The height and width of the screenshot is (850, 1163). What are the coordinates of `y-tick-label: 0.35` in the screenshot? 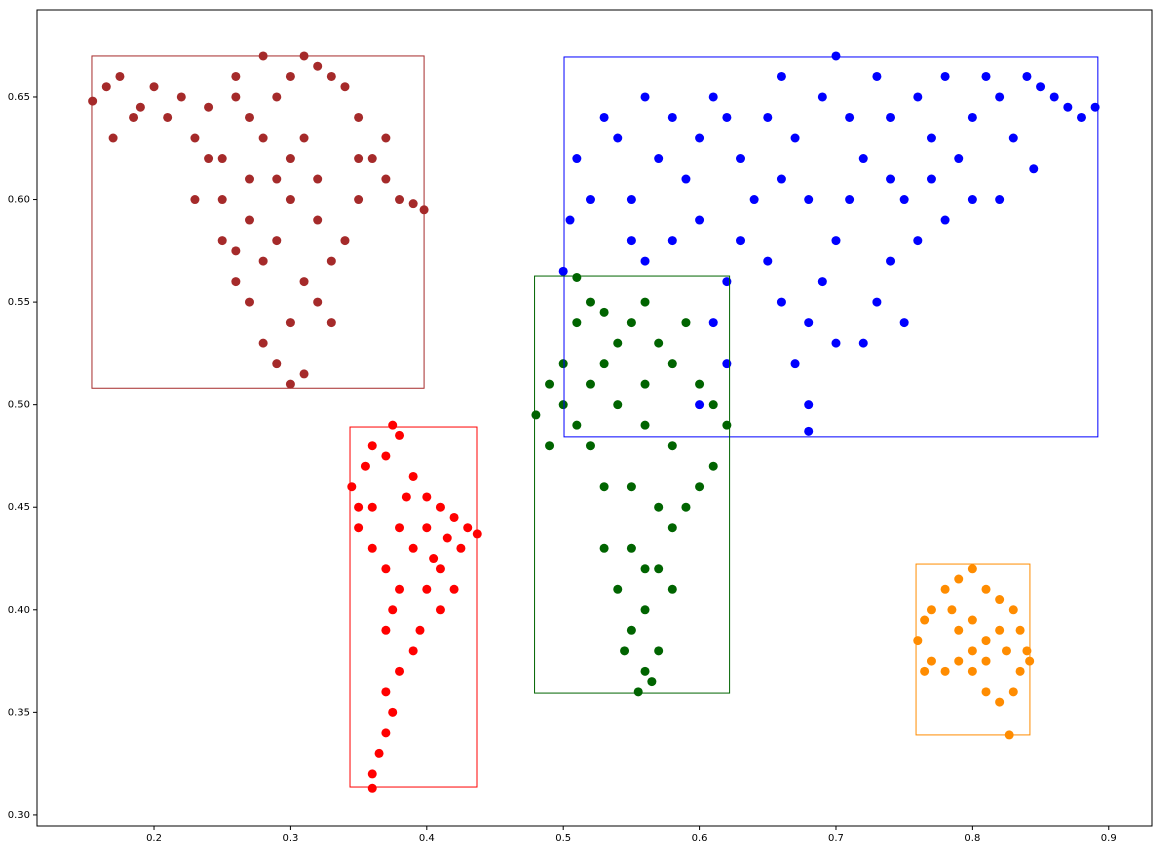 It's located at (19, 712).